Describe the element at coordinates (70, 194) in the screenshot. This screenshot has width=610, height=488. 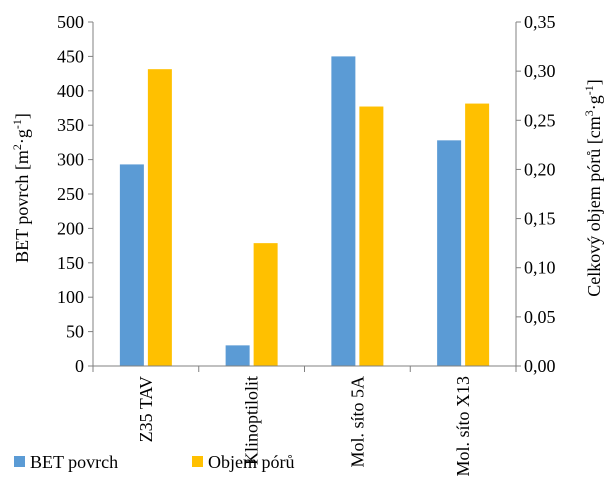
I see `y-left-tick-label: 250` at that location.